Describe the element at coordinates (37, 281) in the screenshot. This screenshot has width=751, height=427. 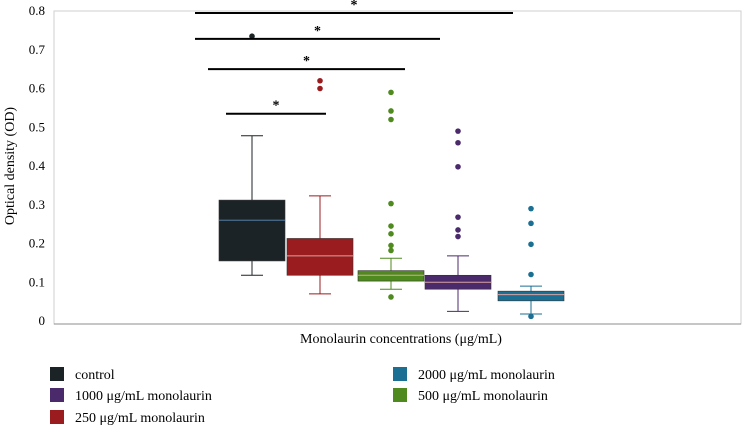
I see `y-tick-label: 0.1` at that location.